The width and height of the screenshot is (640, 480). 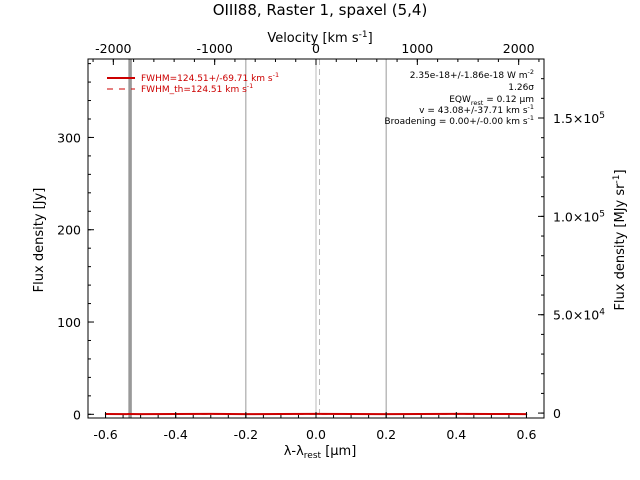 I want to click on y-axis-label: Flux density [Jy], so click(x=39, y=240).